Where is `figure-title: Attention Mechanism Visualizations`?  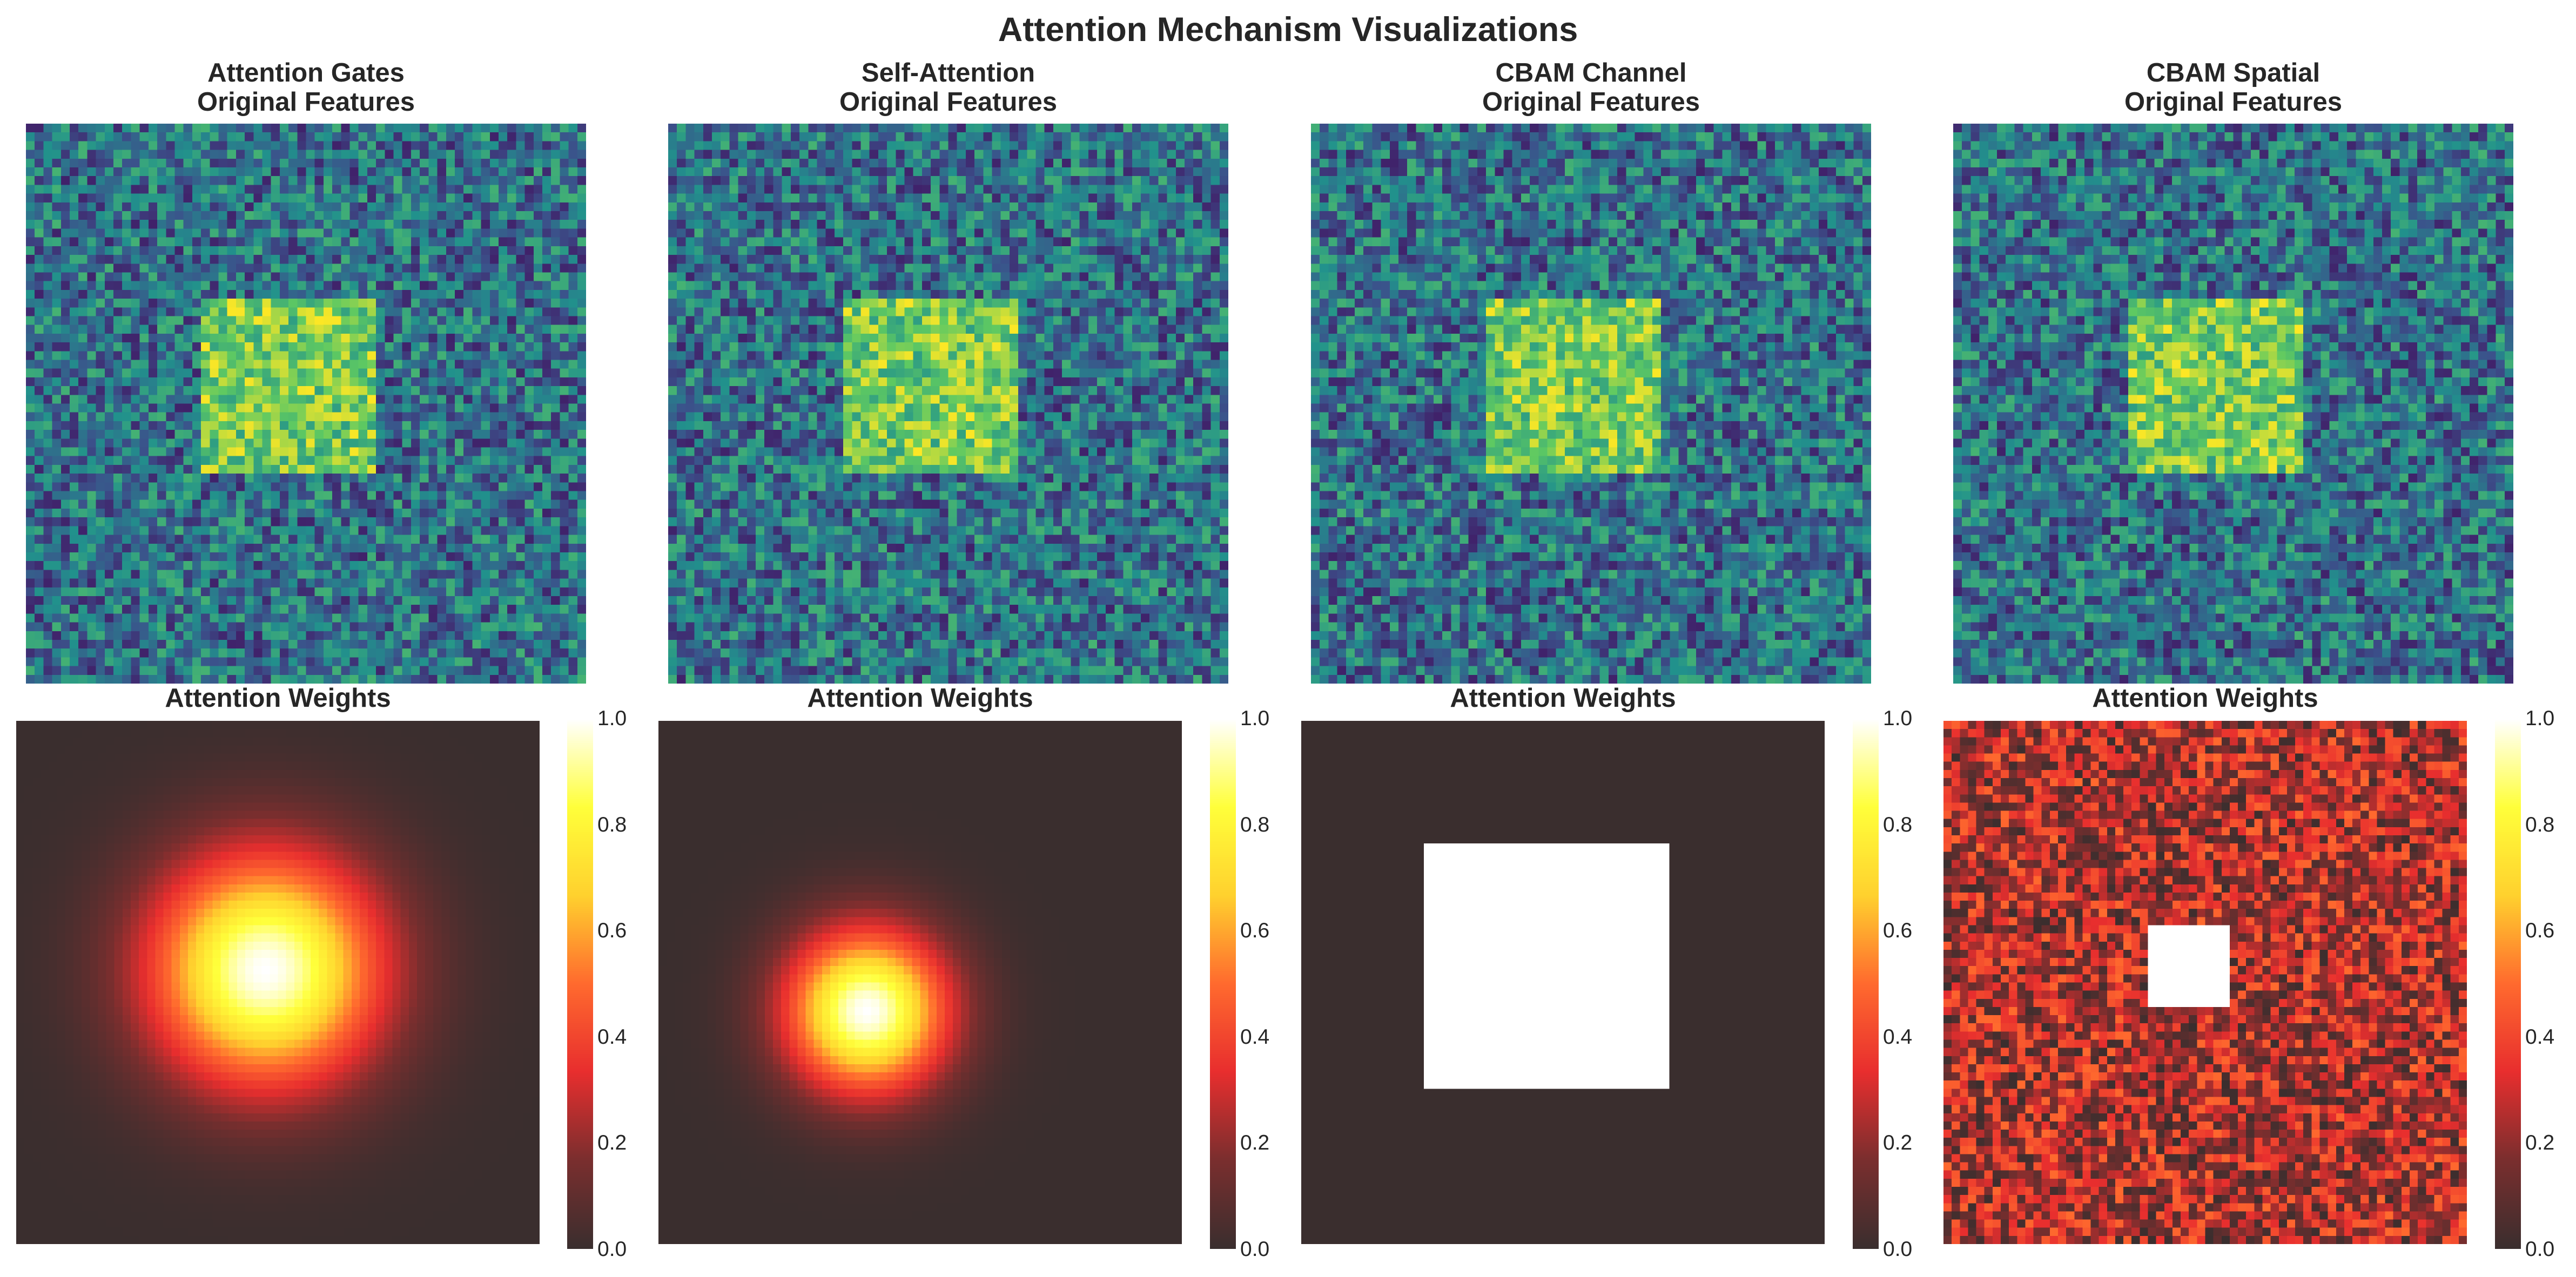
figure-title: Attention Mechanism Visualizations is located at coordinates (1288, 30).